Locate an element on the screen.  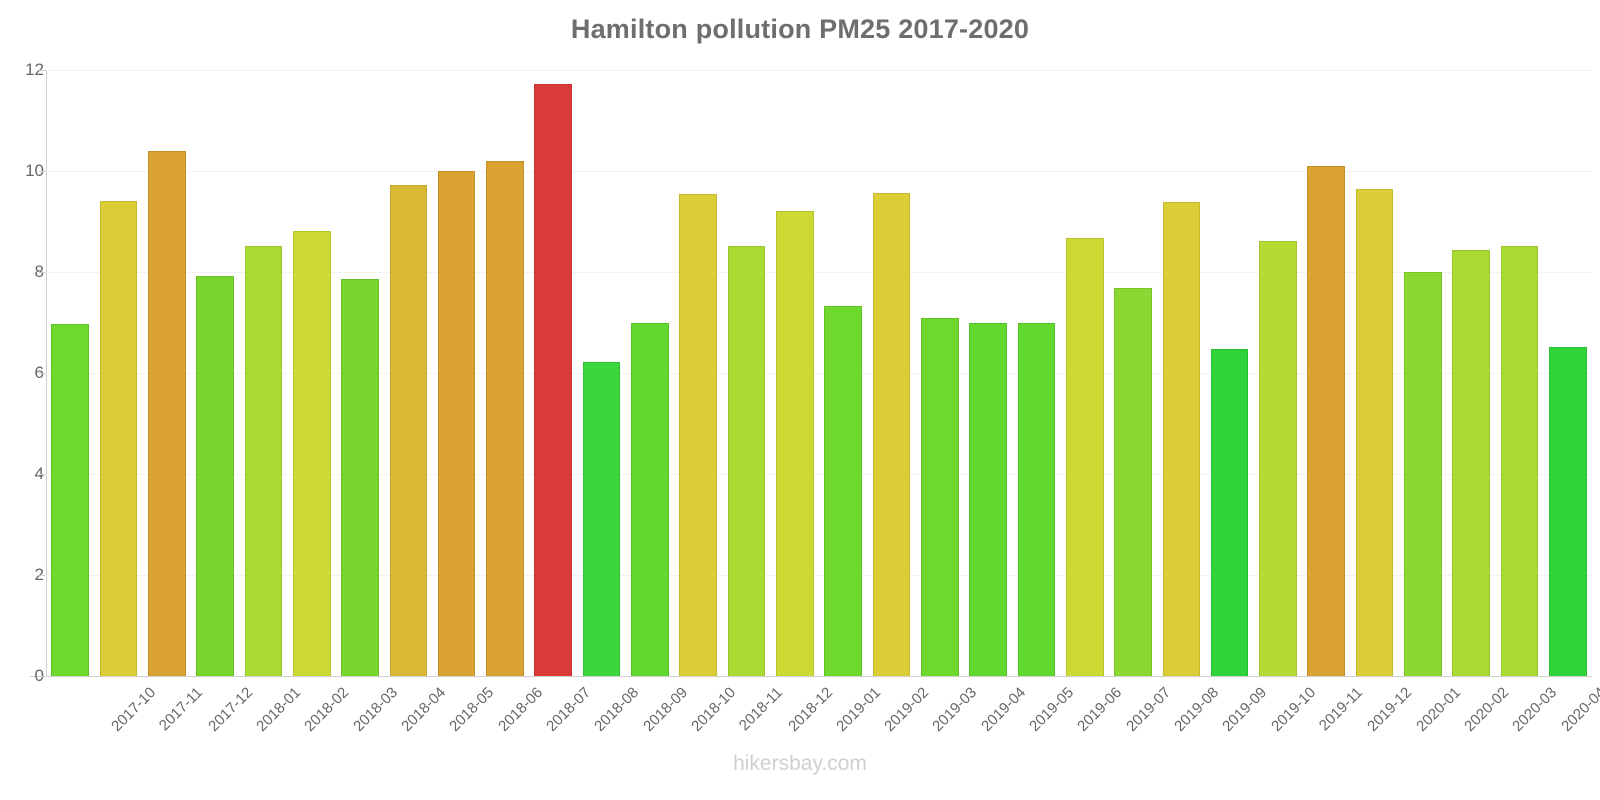
x-axis-tick-label: 2017-12 is located at coordinates (230, 709).